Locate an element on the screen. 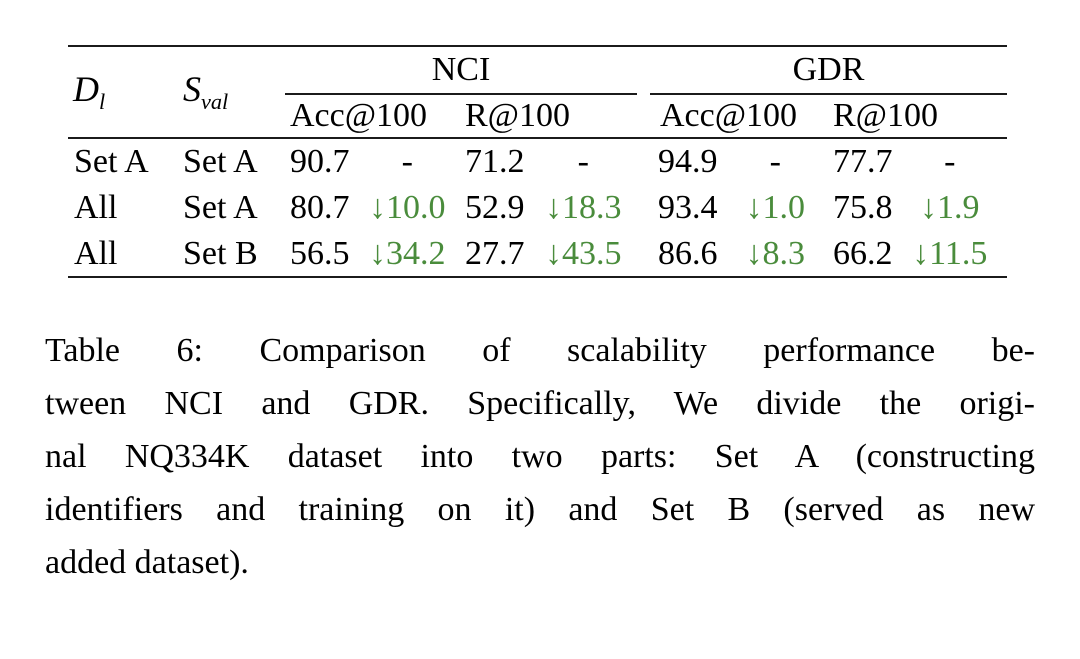 This screenshot has width=1080, height=659. metric-value: 93.4 is located at coordinates (688, 207).